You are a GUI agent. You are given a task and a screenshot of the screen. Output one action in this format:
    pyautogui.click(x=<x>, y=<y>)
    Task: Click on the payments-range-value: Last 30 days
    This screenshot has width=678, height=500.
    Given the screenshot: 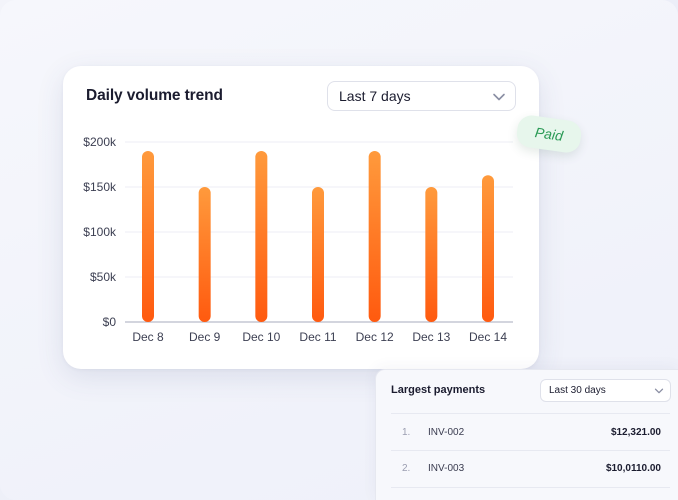 What is the action you would take?
    pyautogui.click(x=577, y=390)
    